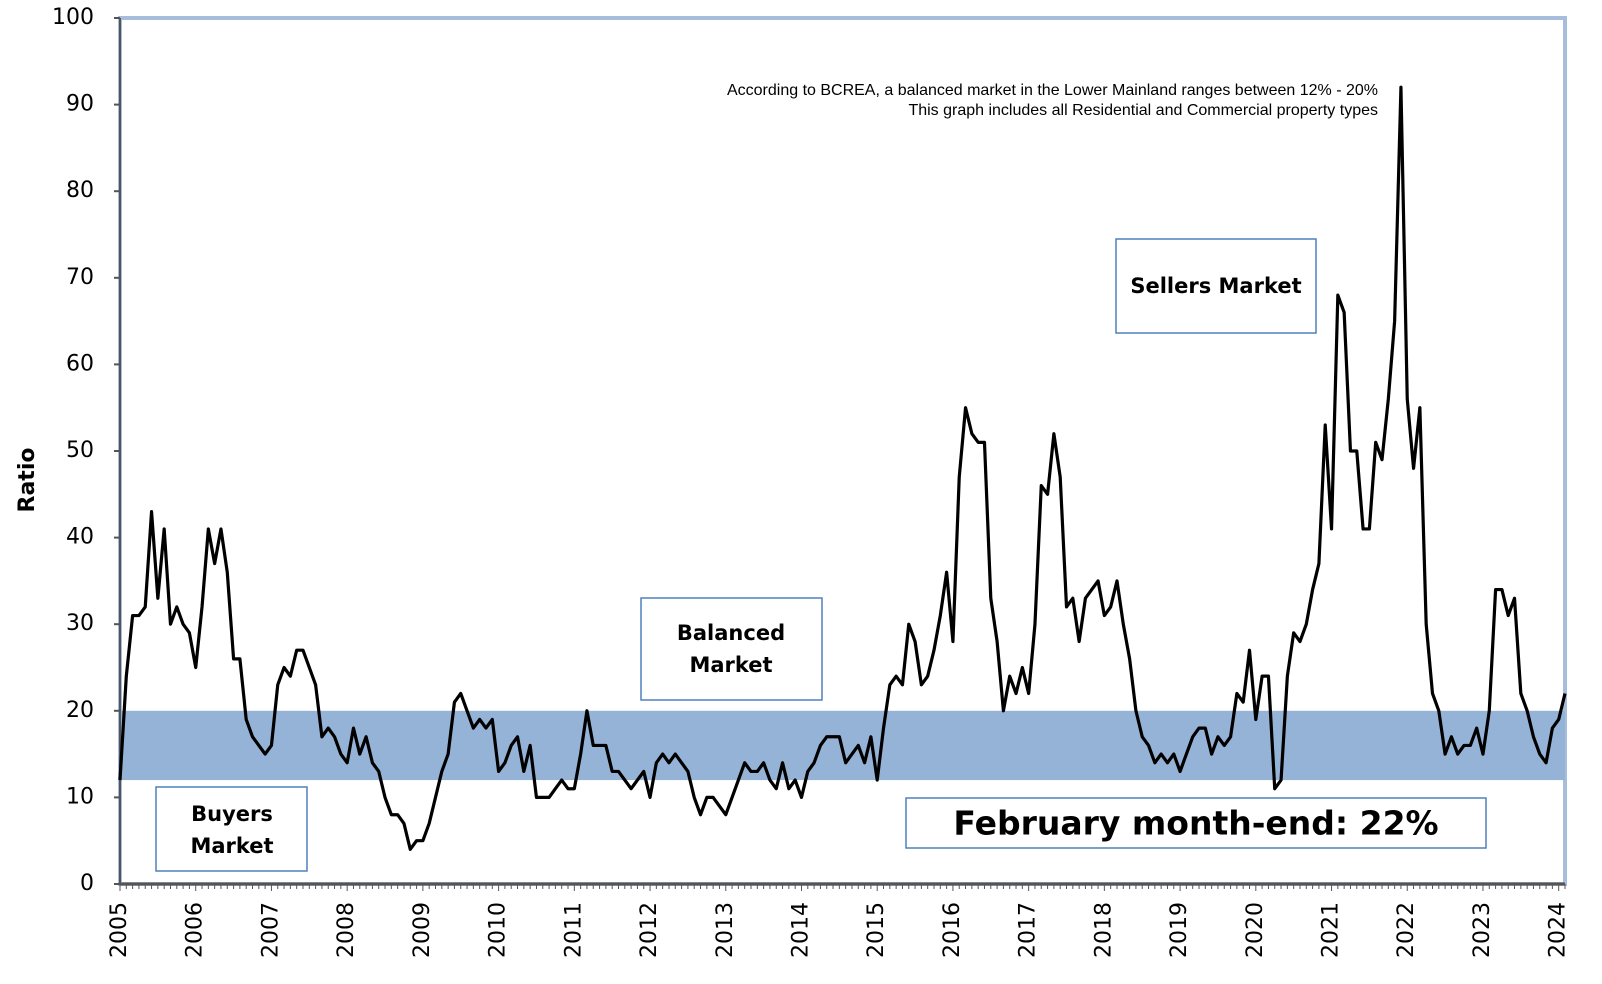 The height and width of the screenshot is (984, 1602). I want to click on x-tick-label: 2012, so click(649, 930).